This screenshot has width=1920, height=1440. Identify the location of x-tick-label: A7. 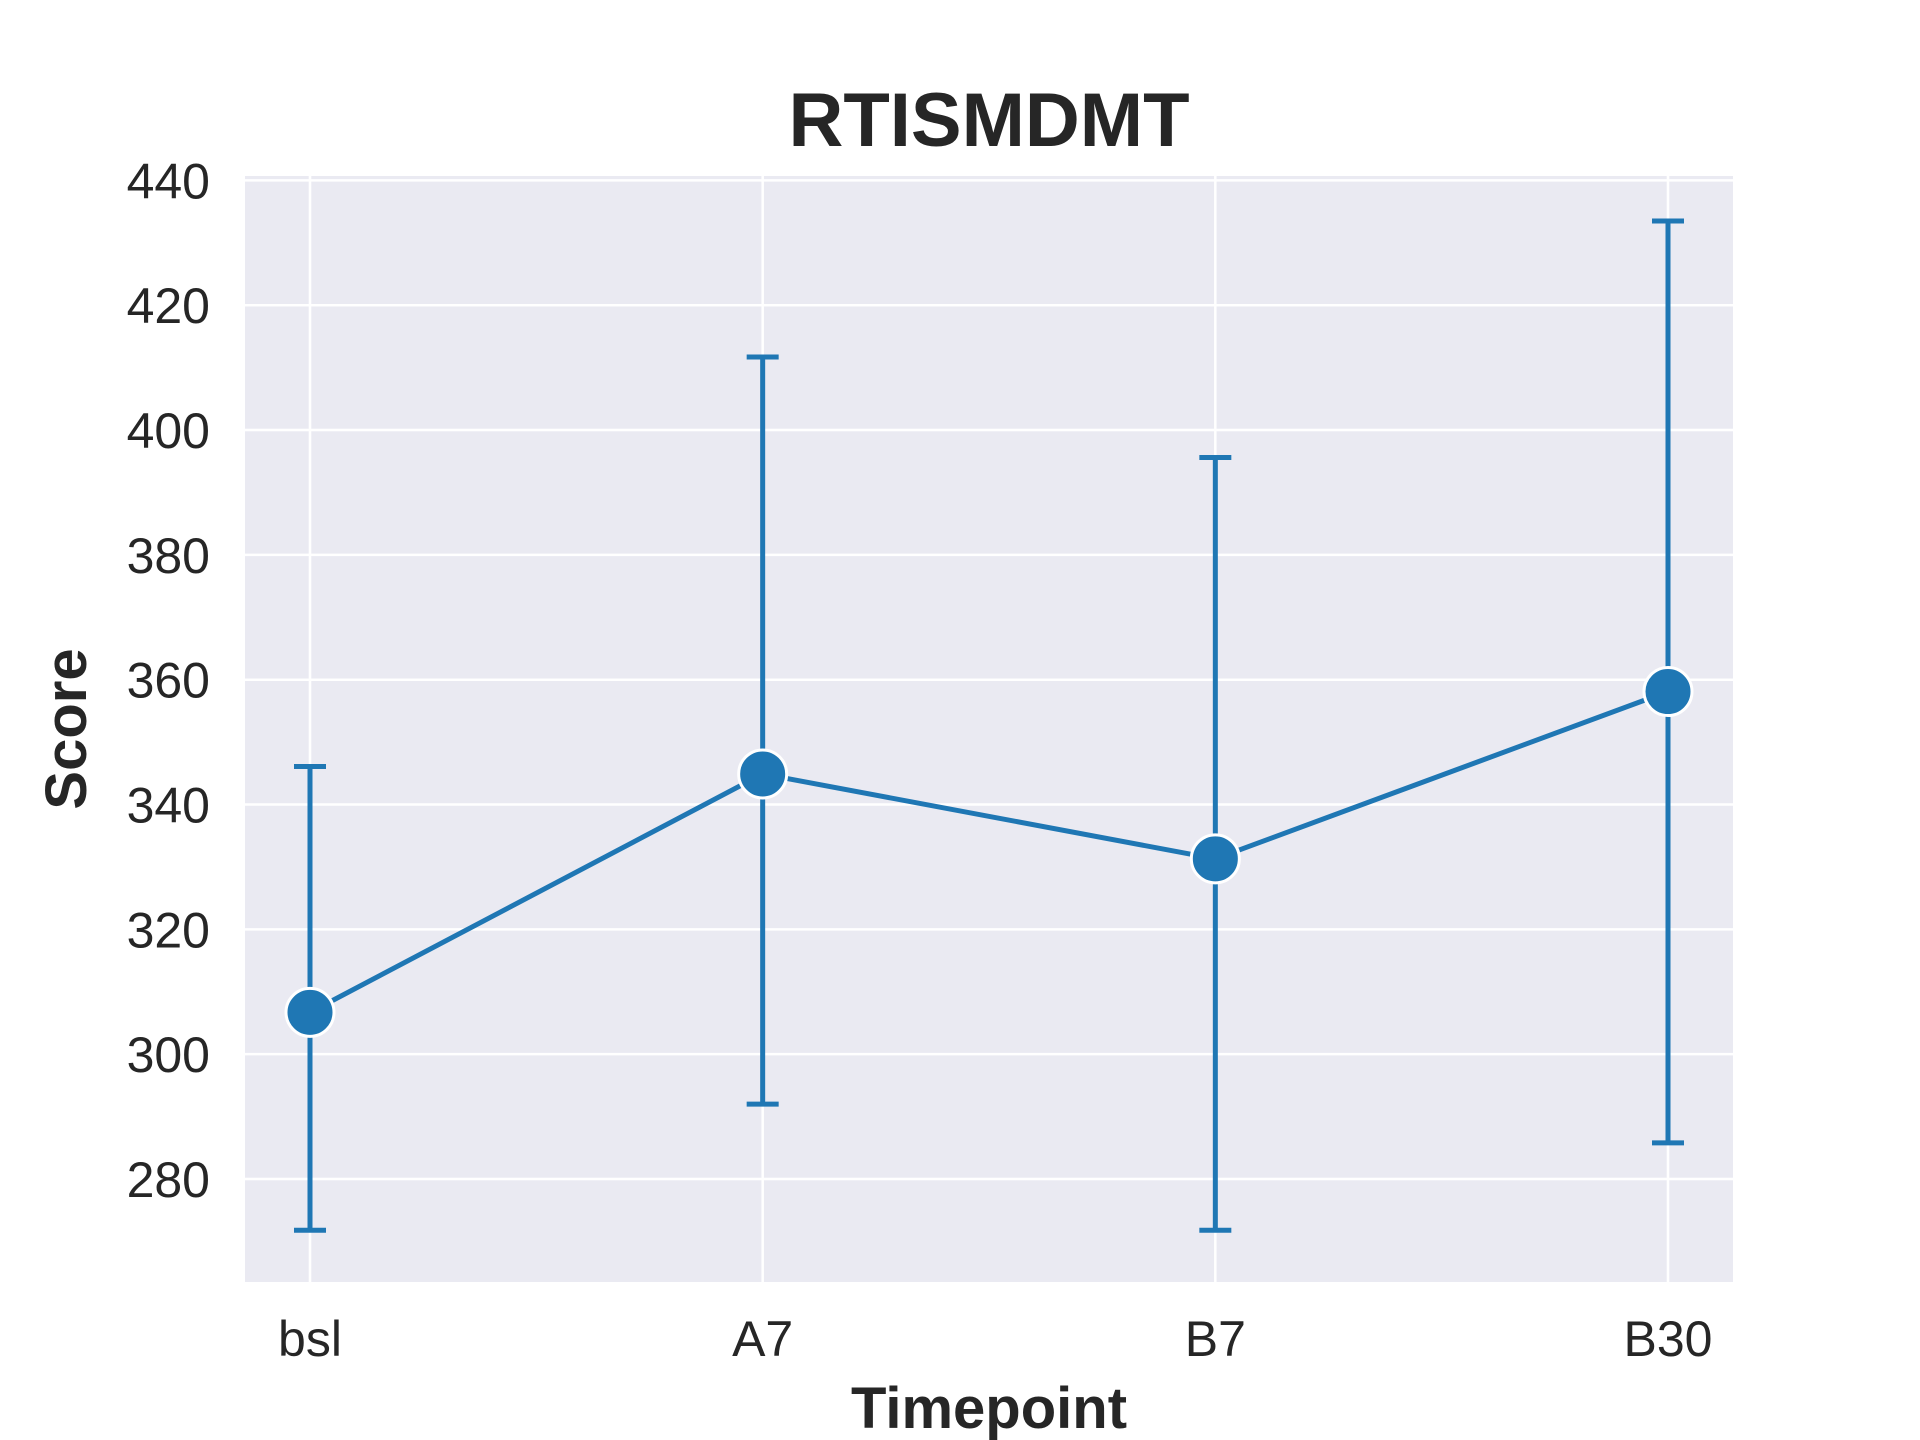
(762, 1339).